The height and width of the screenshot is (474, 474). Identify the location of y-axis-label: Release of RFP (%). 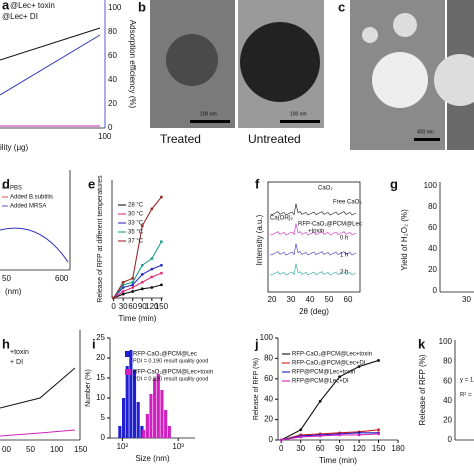
(256, 389).